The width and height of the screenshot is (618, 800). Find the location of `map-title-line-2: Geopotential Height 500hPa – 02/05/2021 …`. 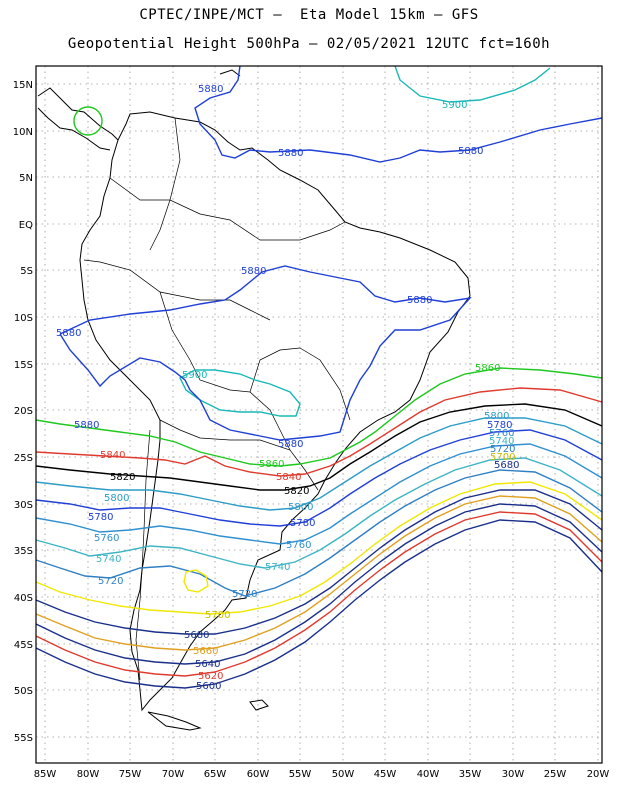

map-title-line-2: Geopotential Height 500hPa – 02/05/2021 … is located at coordinates (309, 44).